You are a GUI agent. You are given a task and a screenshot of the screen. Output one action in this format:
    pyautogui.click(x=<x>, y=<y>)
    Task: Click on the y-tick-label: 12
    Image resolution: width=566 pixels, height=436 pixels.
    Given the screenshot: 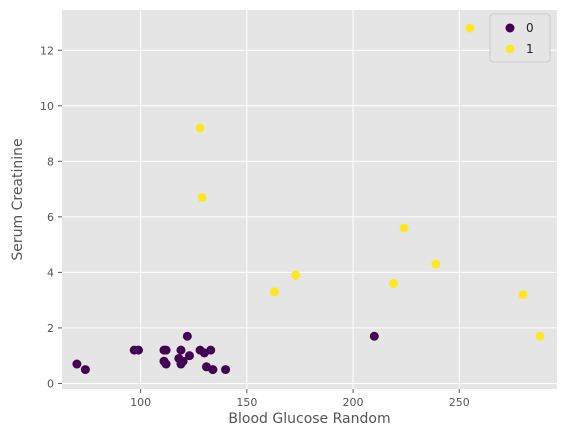 What is the action you would take?
    pyautogui.click(x=47, y=50)
    